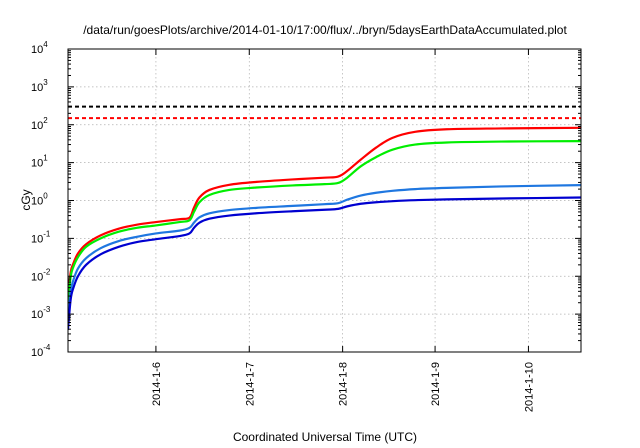  What do you see at coordinates (41, 313) in the screenshot?
I see `y-tick-label: 10⁻³` at bounding box center [41, 313].